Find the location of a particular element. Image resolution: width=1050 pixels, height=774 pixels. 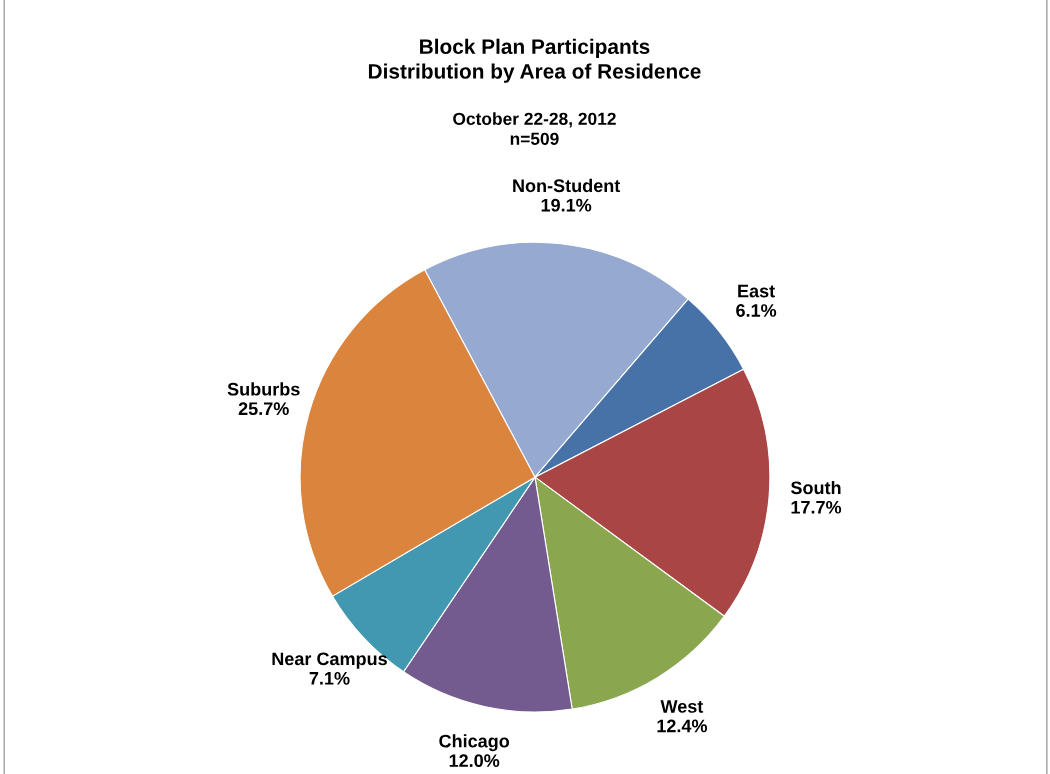

slice-label: Suburbs is located at coordinates (263, 389).